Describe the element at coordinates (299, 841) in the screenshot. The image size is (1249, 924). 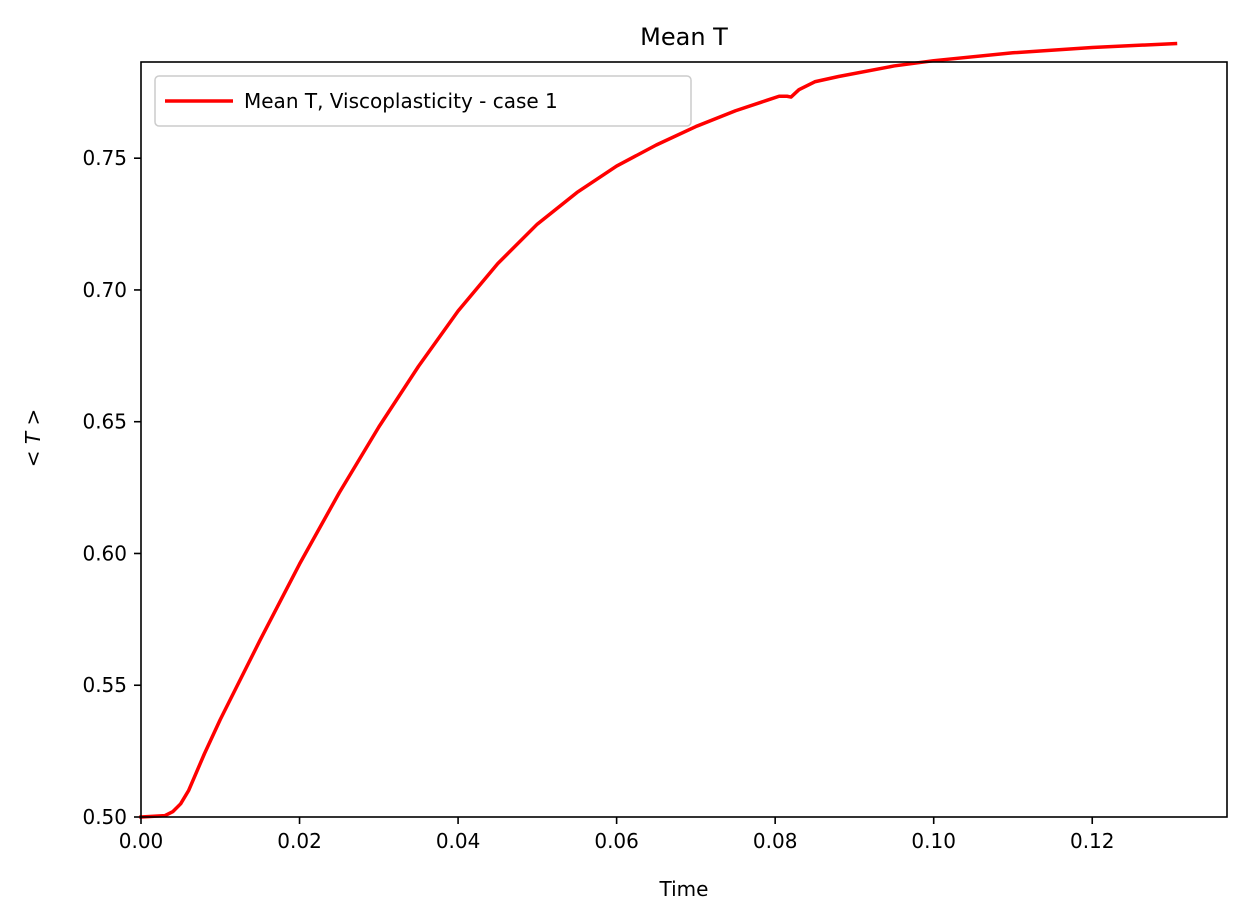
I see `x-tick-label-1: 0.02` at that location.